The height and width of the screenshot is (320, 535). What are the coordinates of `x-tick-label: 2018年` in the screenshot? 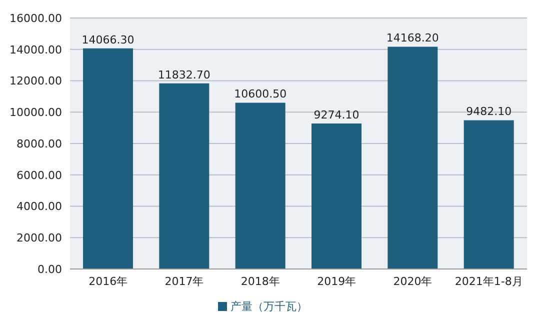 It's located at (260, 281).